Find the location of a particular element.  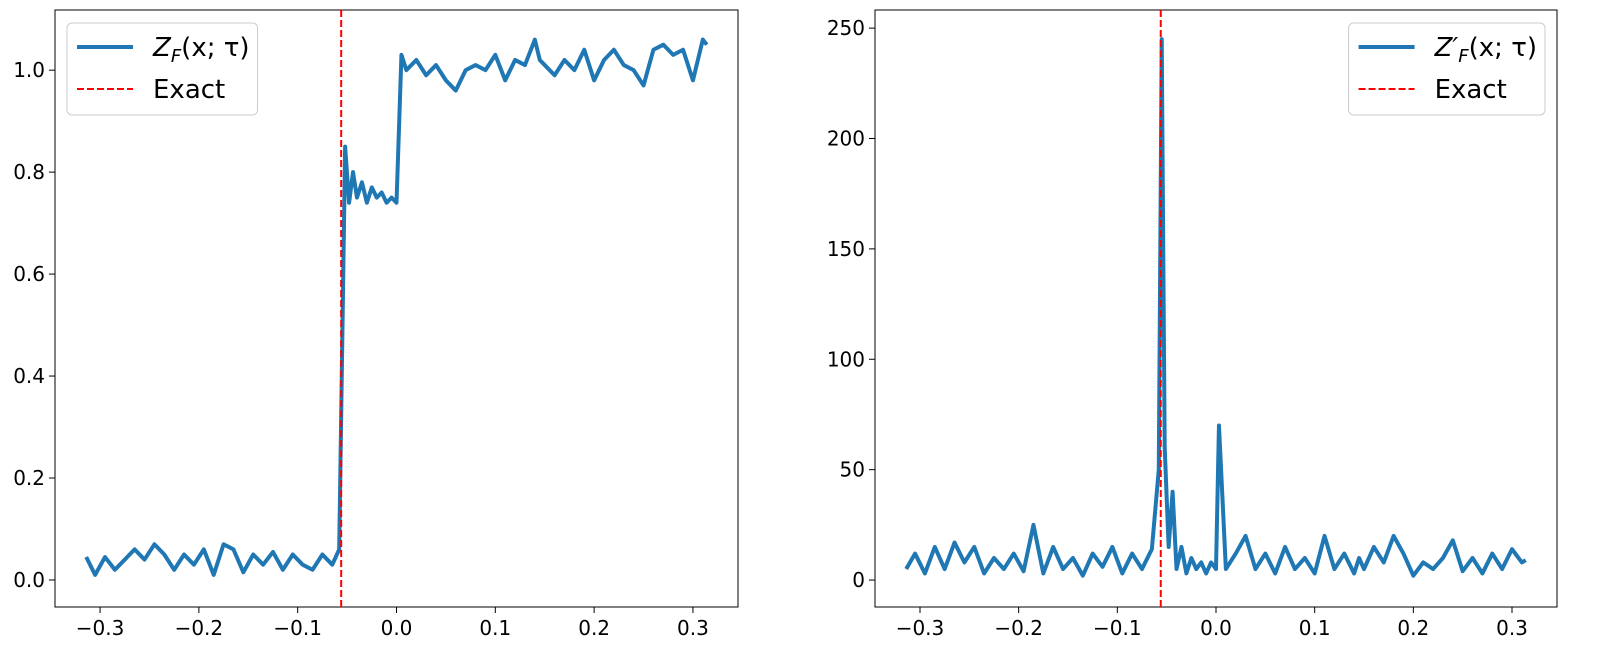

y-tick-label: 1.0 is located at coordinates (29, 70).